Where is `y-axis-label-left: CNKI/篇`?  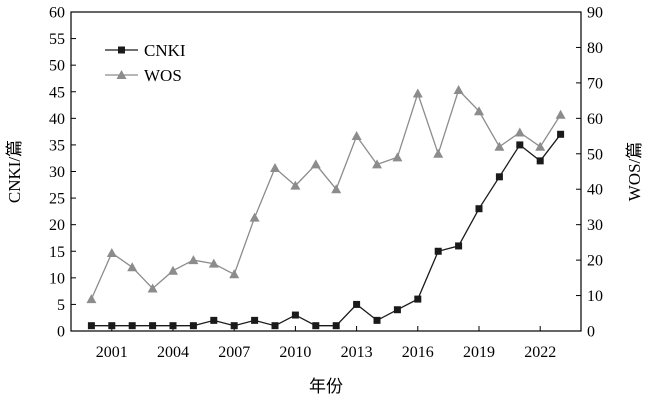
y-axis-label-left: CNKI/篇 is located at coordinates (14, 171).